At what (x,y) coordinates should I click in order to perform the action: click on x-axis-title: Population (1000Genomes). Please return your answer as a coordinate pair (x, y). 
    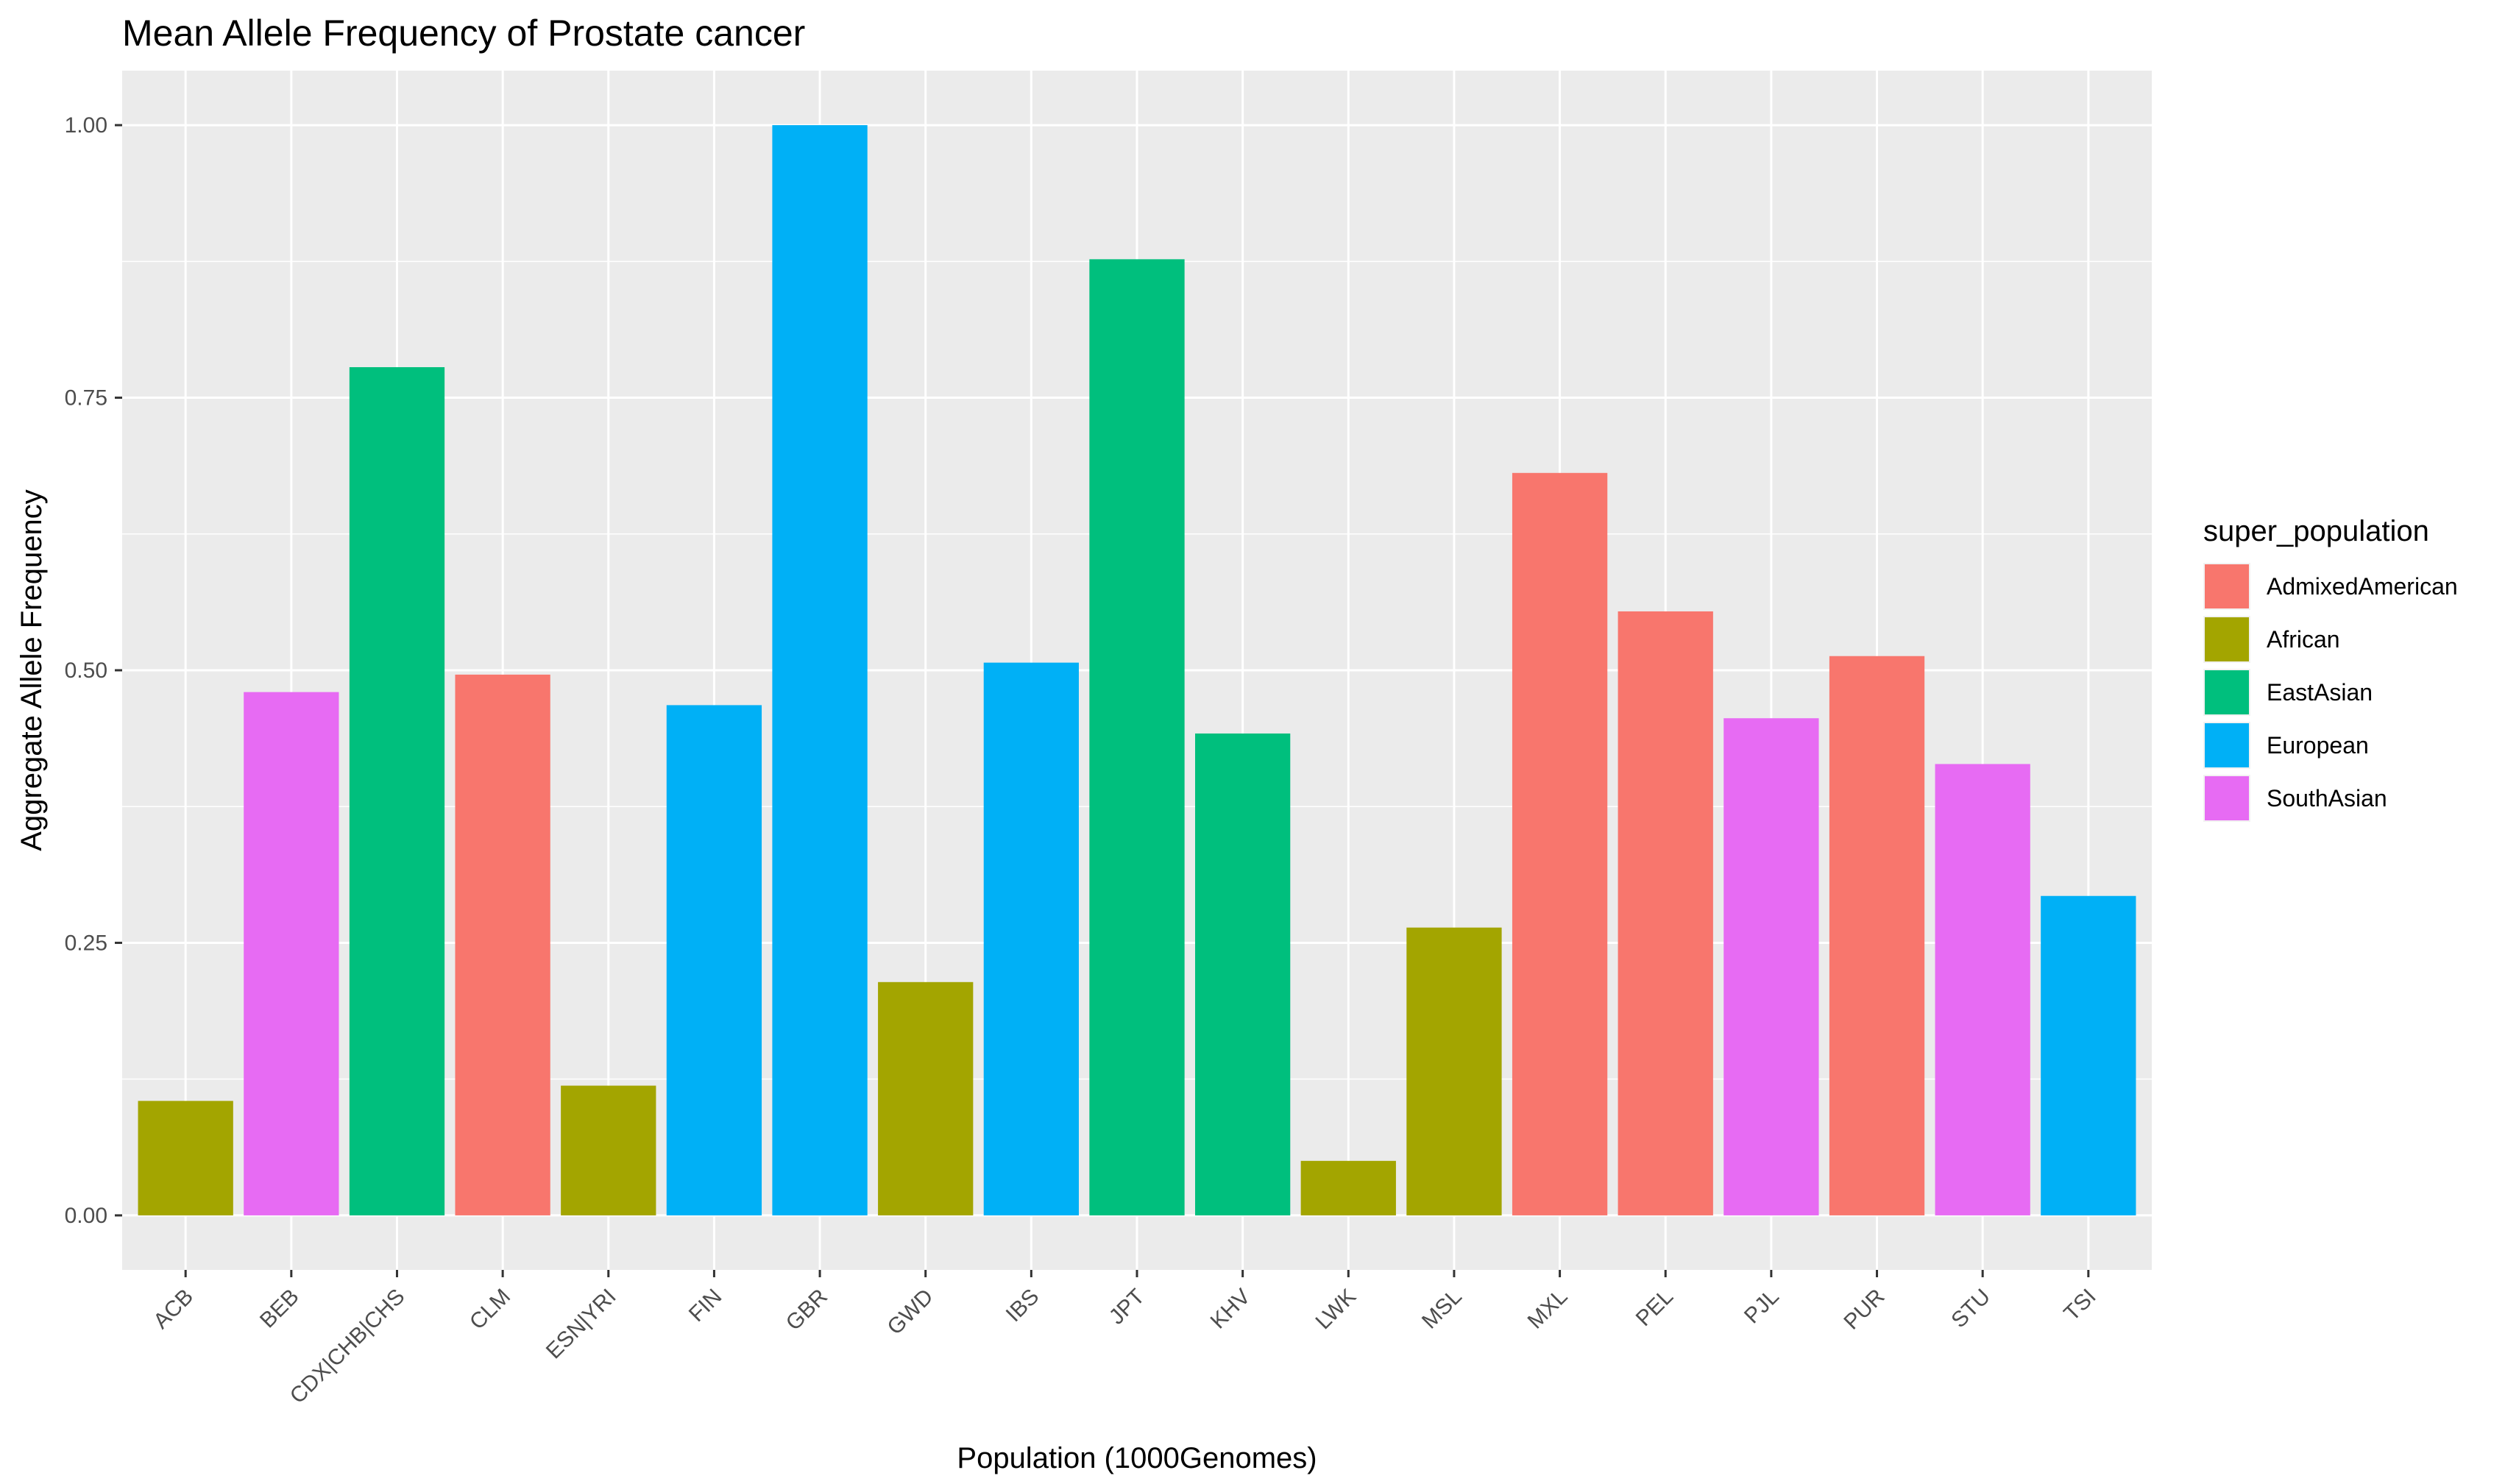
    Looking at the image, I should click on (1137, 1458).